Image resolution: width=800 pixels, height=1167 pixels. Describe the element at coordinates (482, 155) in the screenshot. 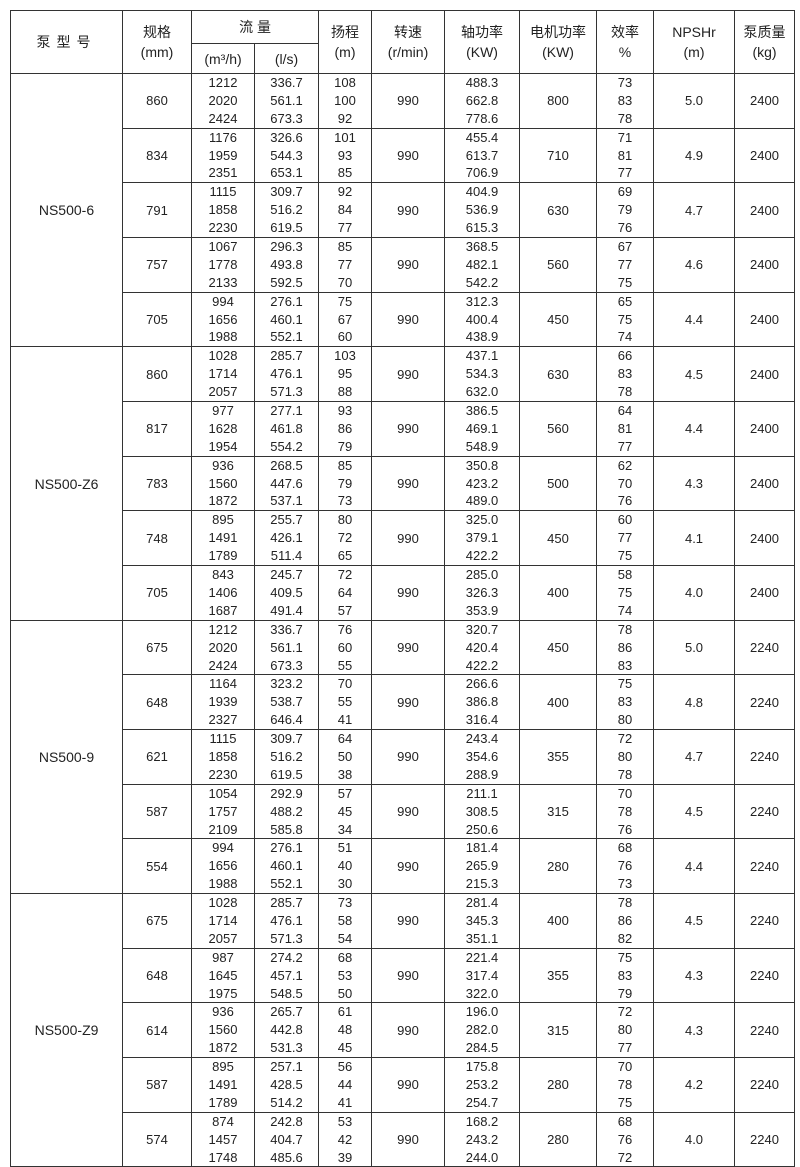

I see `cell-shaft-power: 455.4 613.7 706.9` at that location.